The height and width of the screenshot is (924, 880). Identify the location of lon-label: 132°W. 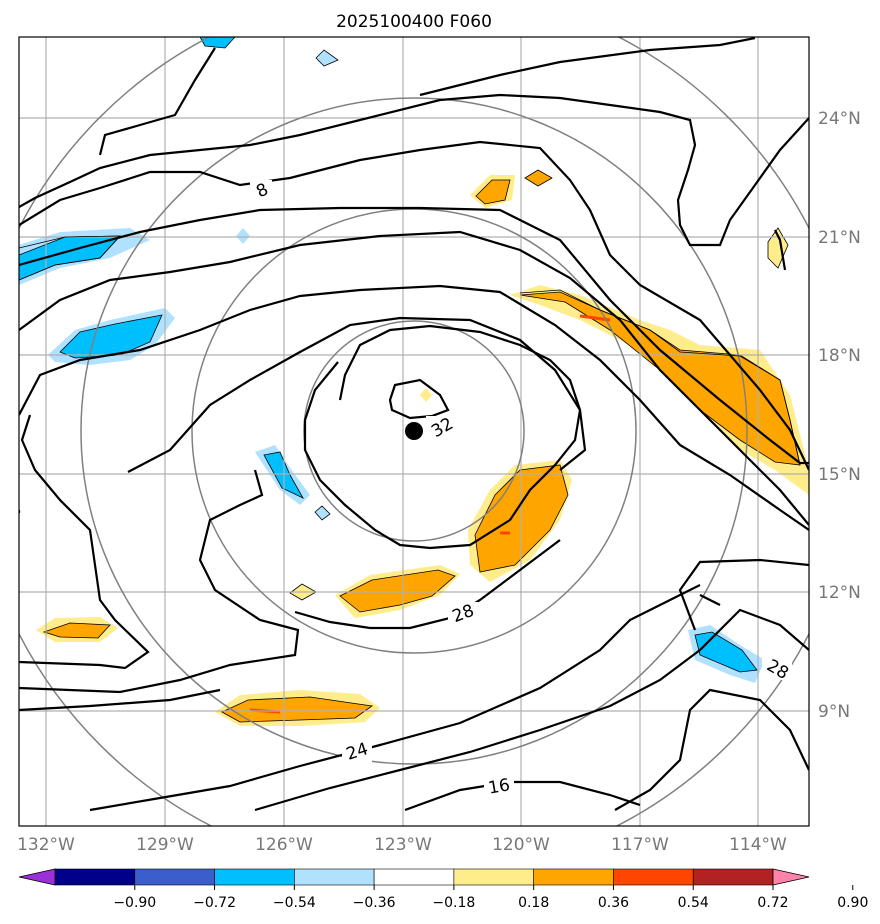
(46, 845).